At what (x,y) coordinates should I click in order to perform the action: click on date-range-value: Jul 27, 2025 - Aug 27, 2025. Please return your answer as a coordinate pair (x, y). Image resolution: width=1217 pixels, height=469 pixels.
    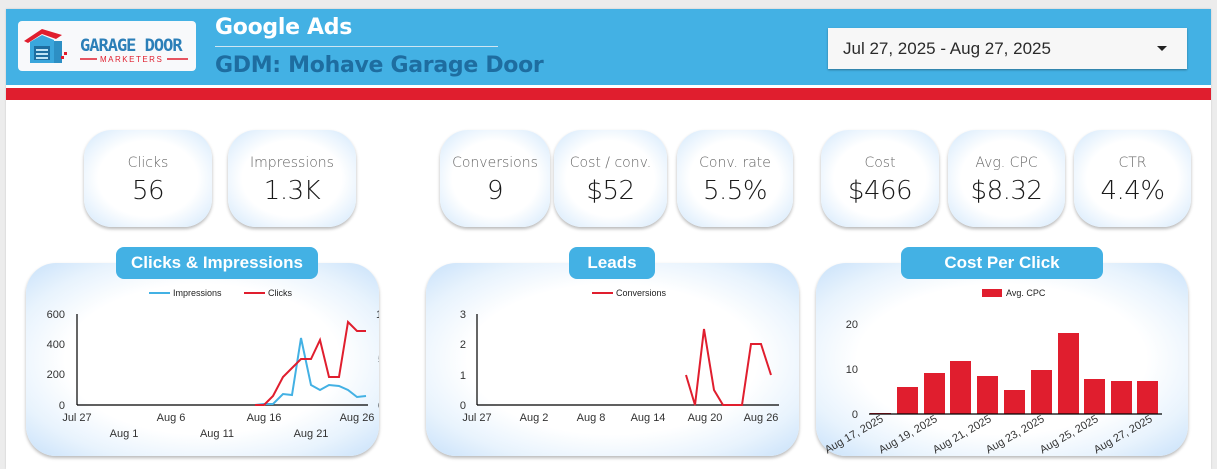
    Looking at the image, I should click on (947, 48).